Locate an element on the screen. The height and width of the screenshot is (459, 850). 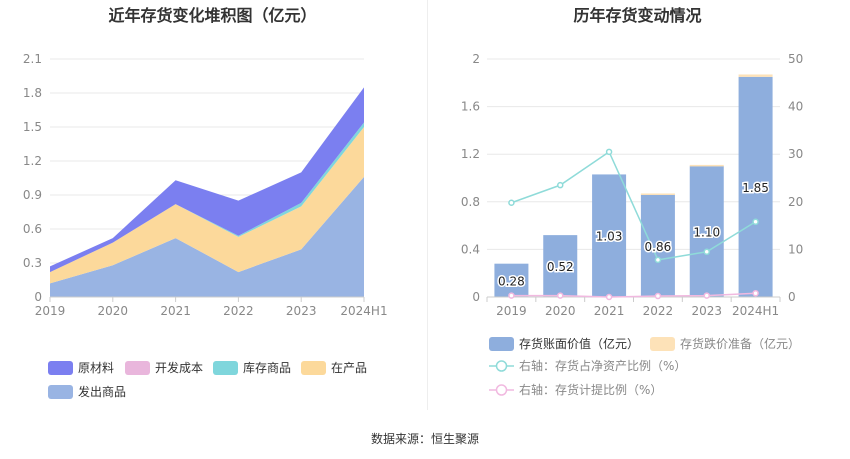
y-left-tick-label: 0 is located at coordinates (476, 297).